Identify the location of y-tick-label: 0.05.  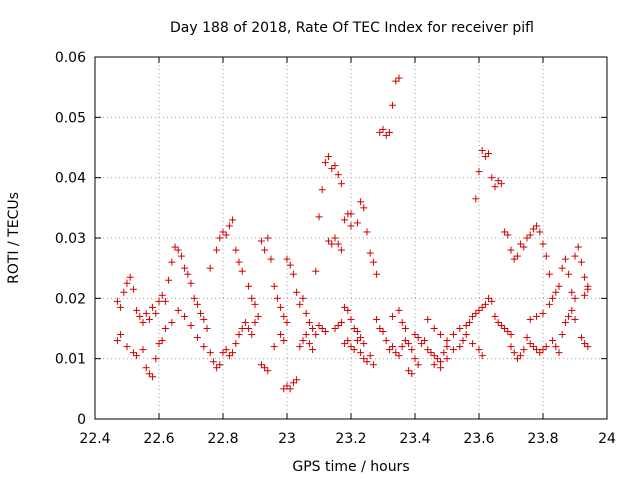
(70, 118).